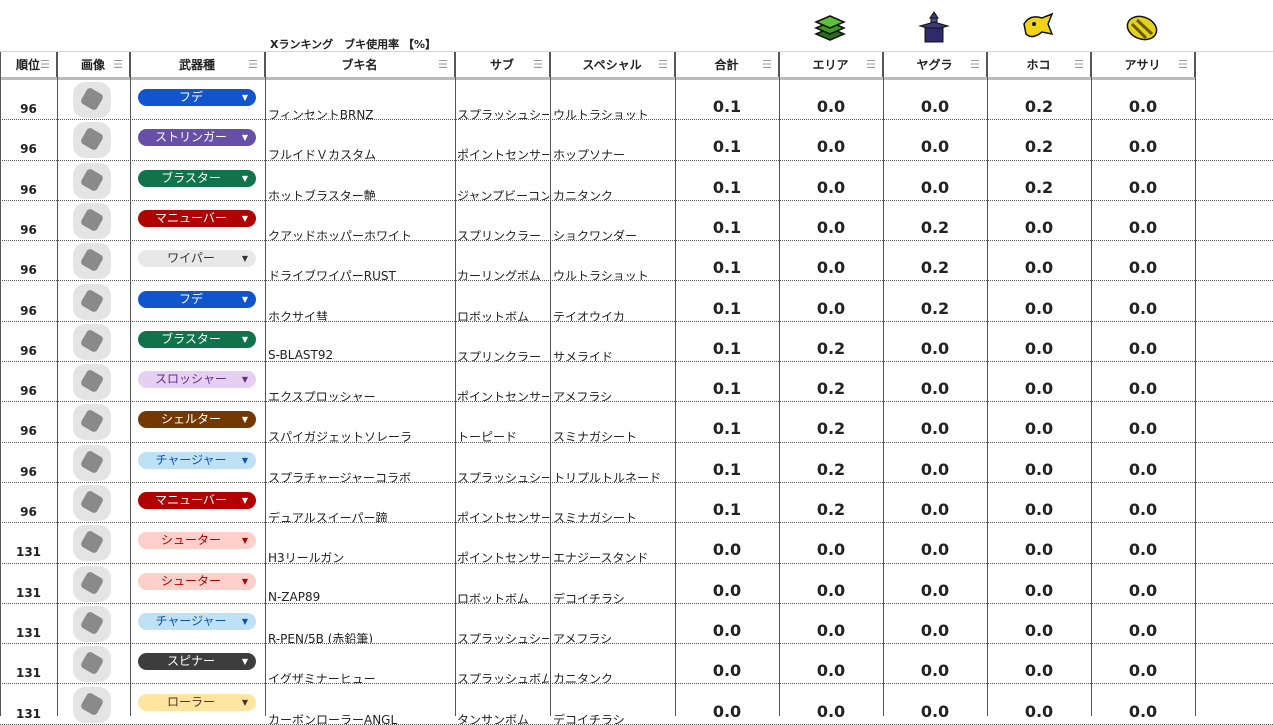 This screenshot has width=1273, height=725. Describe the element at coordinates (1039, 147) in the screenshot. I see `hoko-cell: 0.2` at that location.